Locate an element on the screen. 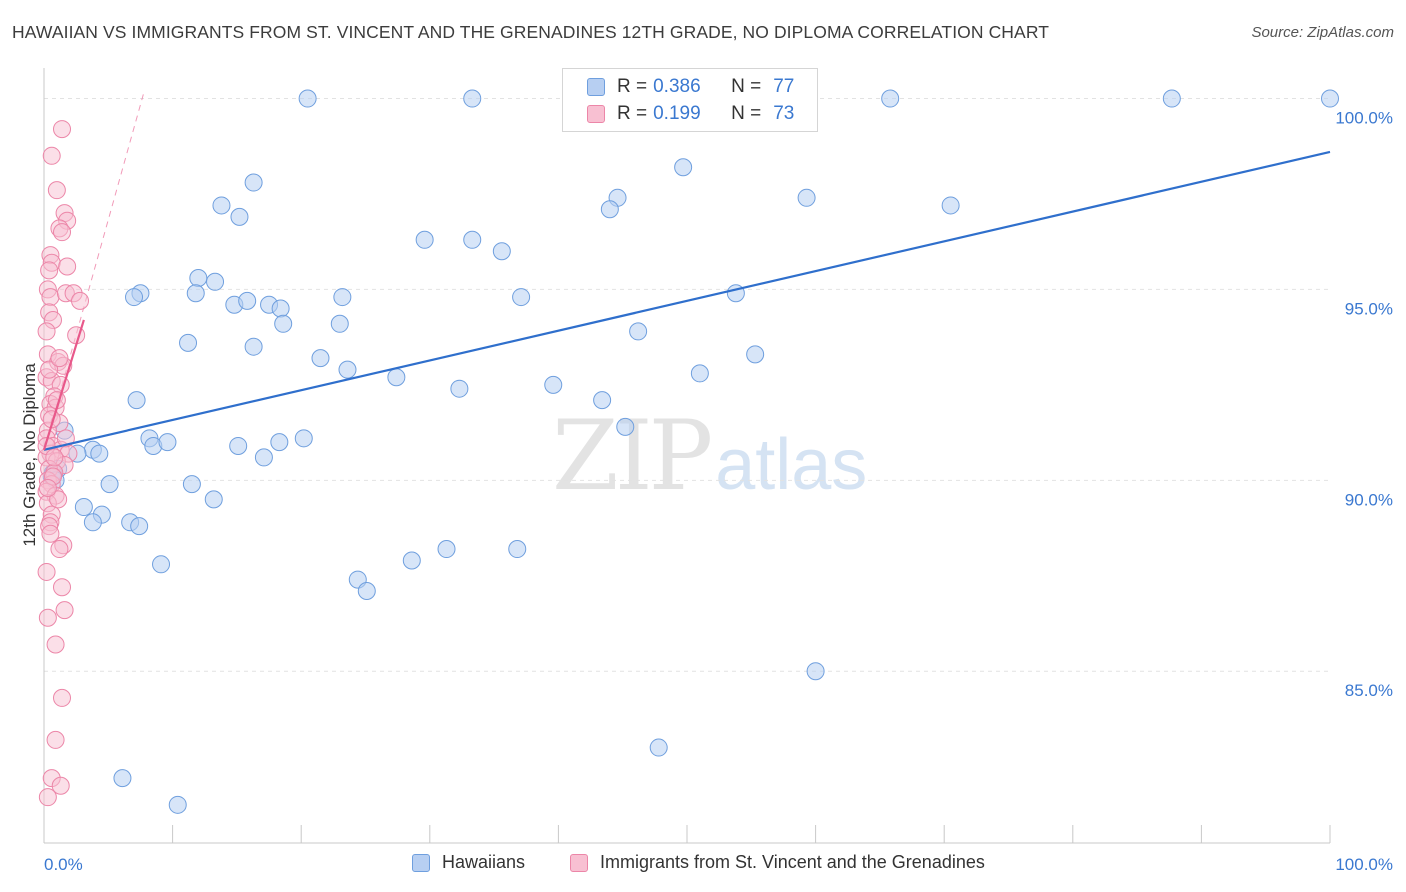 This screenshot has height=892, width=1406. legend-label-hawaiians: Hawaiians is located at coordinates (484, 862).